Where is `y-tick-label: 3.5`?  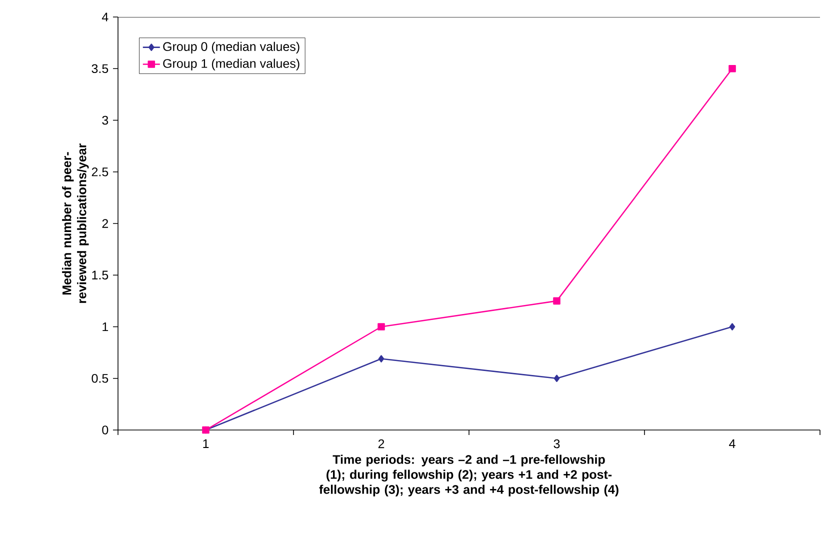 y-tick-label: 3.5 is located at coordinates (100, 69).